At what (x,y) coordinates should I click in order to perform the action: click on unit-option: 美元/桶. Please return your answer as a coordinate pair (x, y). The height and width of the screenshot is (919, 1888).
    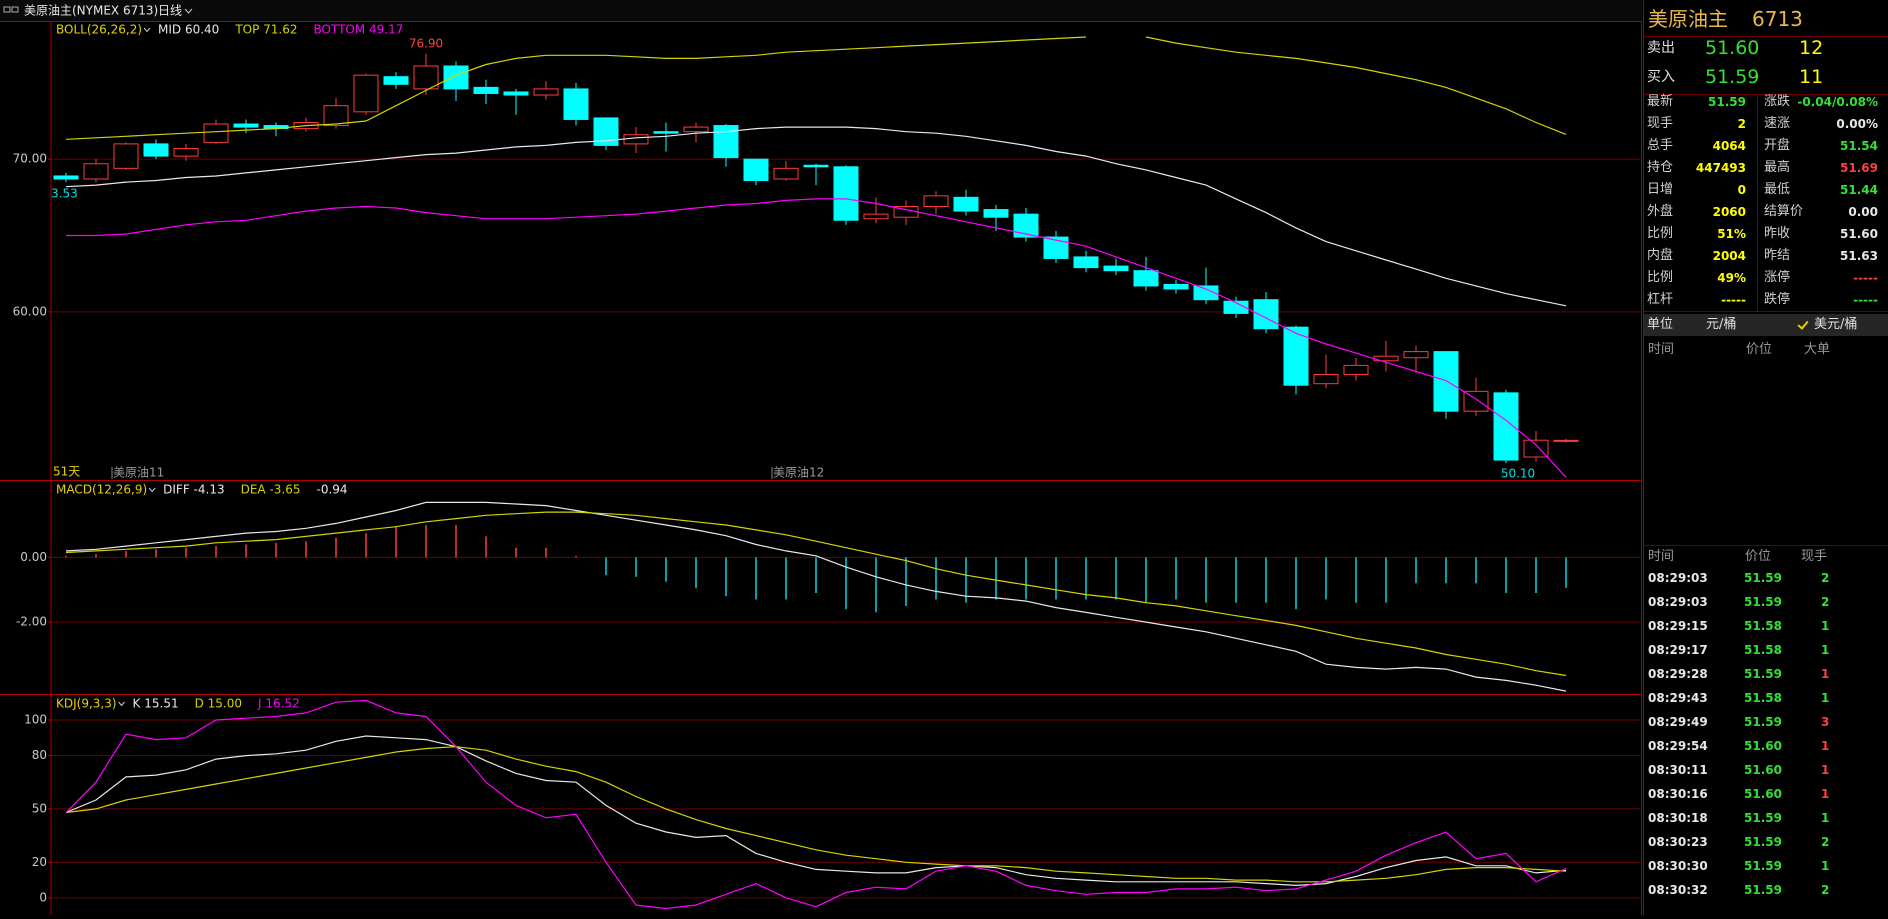
    Looking at the image, I should click on (1836, 324).